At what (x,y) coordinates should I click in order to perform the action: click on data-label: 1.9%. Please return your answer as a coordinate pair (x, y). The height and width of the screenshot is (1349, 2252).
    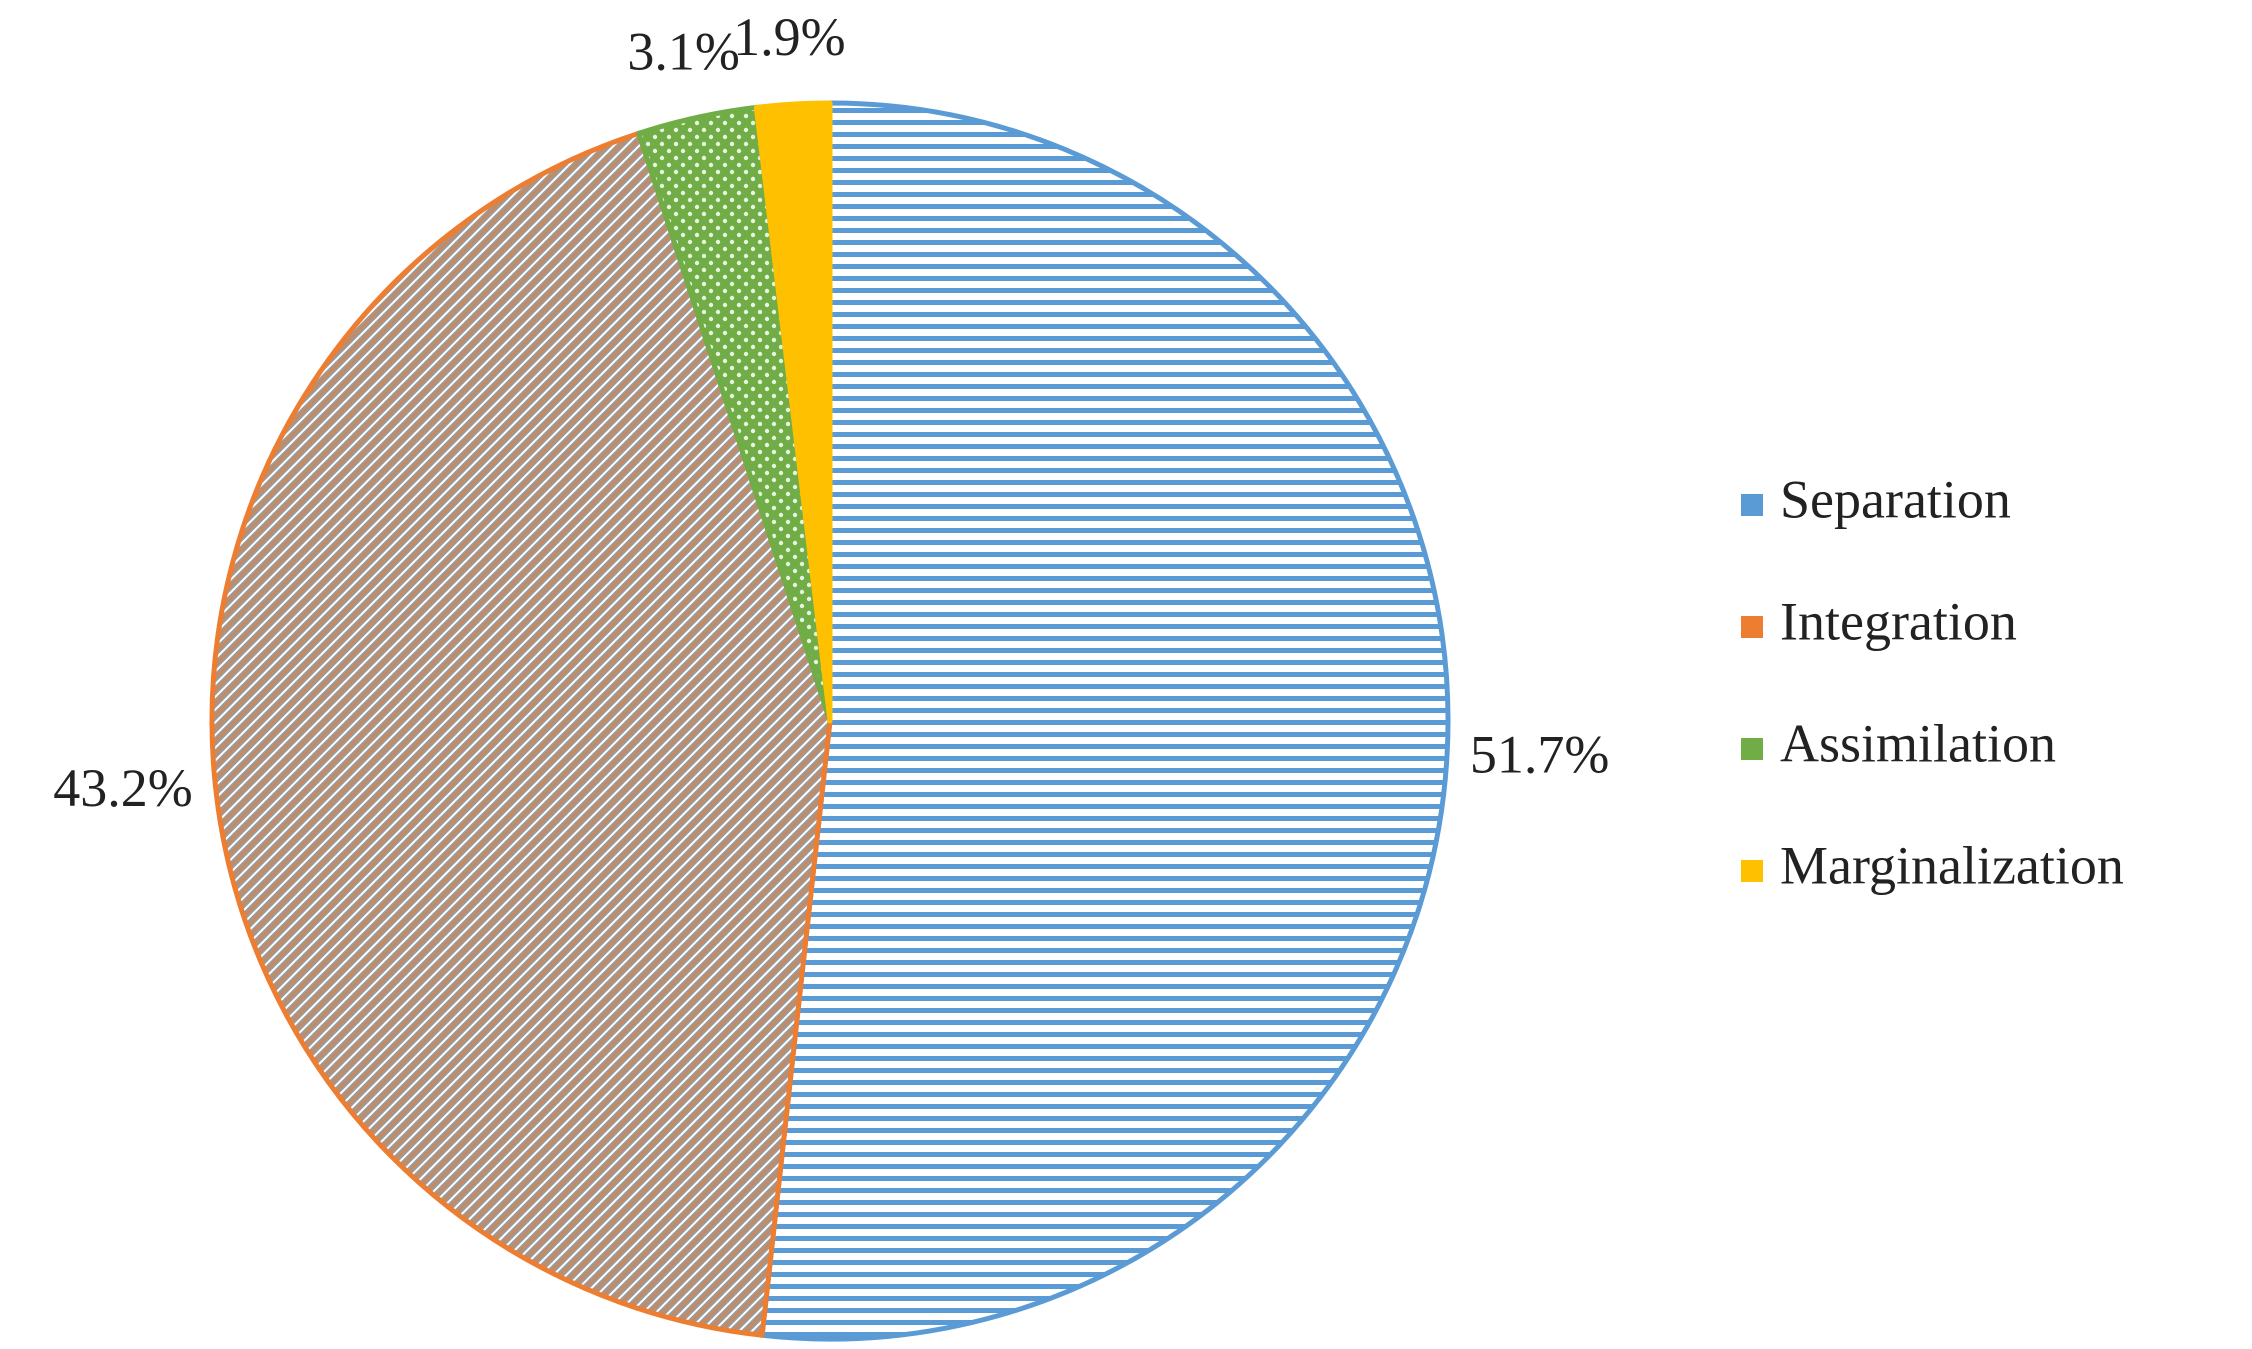
    Looking at the image, I should click on (789, 37).